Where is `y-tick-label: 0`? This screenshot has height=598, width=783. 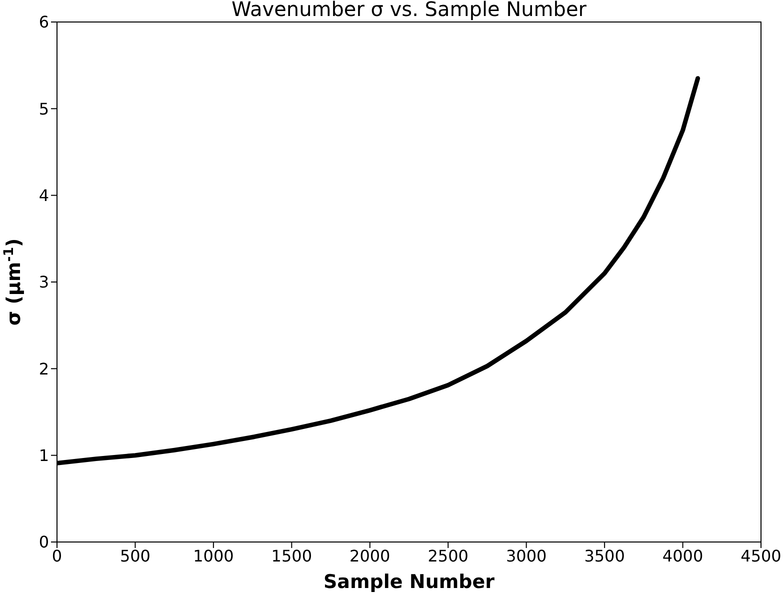 y-tick-label: 0 is located at coordinates (43, 542).